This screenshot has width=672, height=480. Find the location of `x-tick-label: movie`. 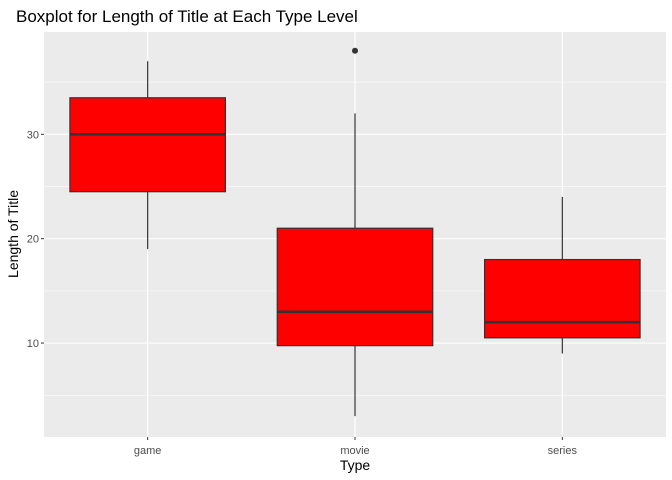

x-tick-label: movie is located at coordinates (354, 451).